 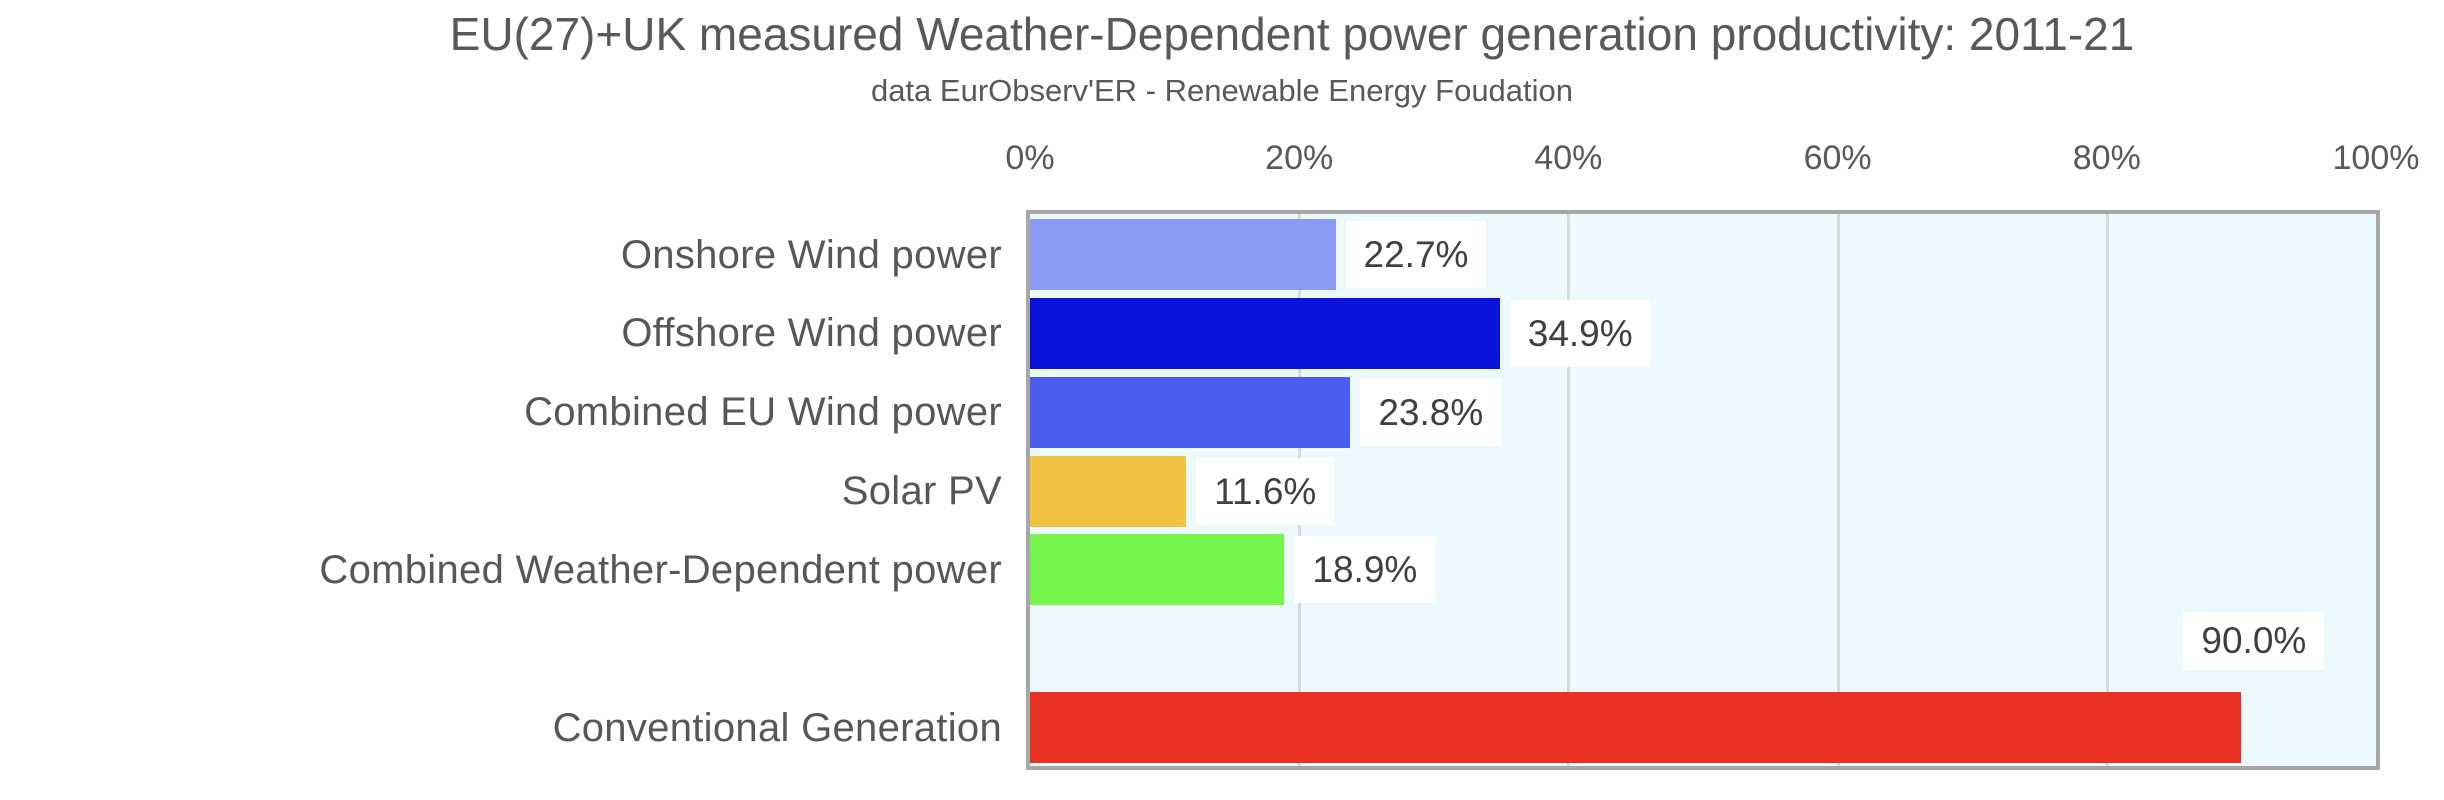 What do you see at coordinates (1183, 254) in the screenshot?
I see `bar-onshore-wind-power` at bounding box center [1183, 254].